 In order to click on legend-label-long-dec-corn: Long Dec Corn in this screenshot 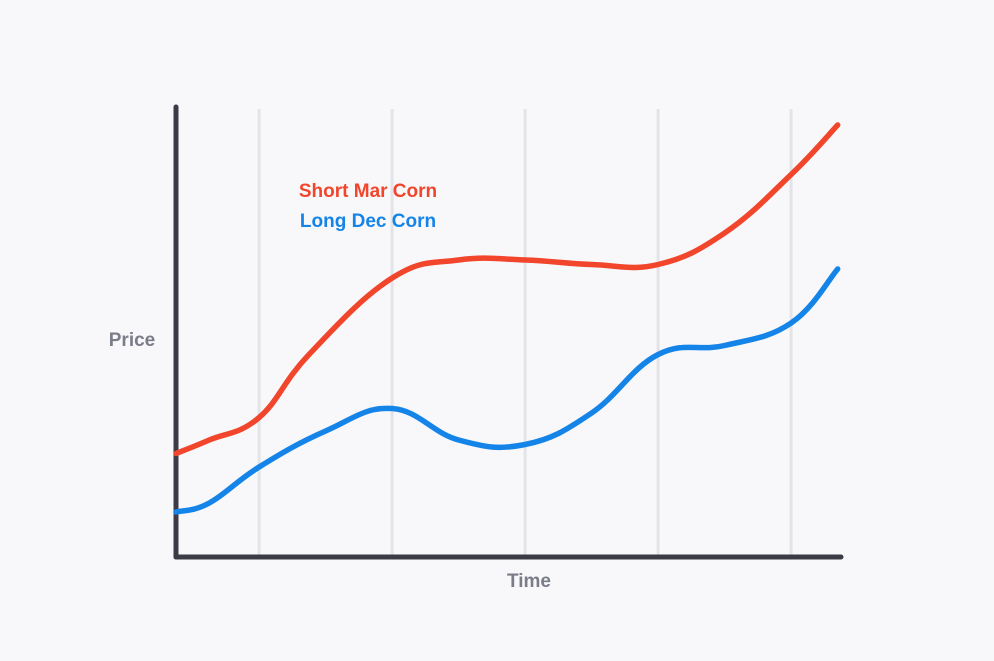, I will do `click(368, 221)`.